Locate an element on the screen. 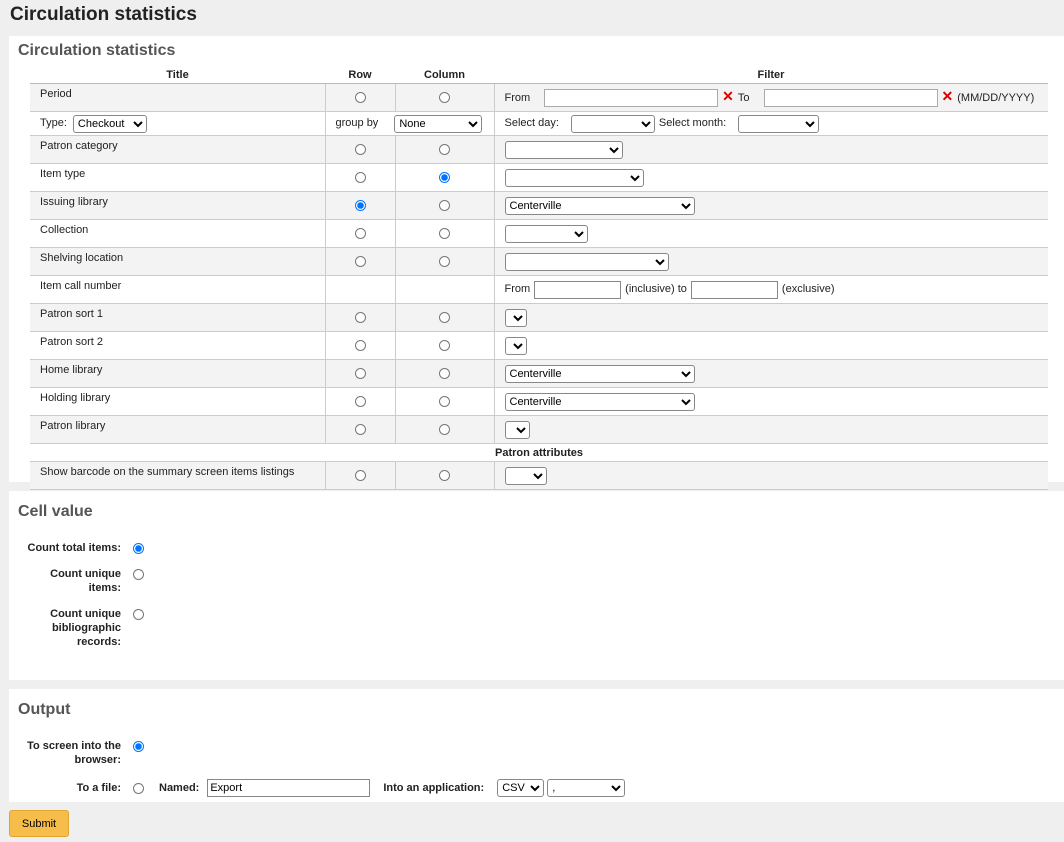  row: Collection is located at coordinates (539, 233).